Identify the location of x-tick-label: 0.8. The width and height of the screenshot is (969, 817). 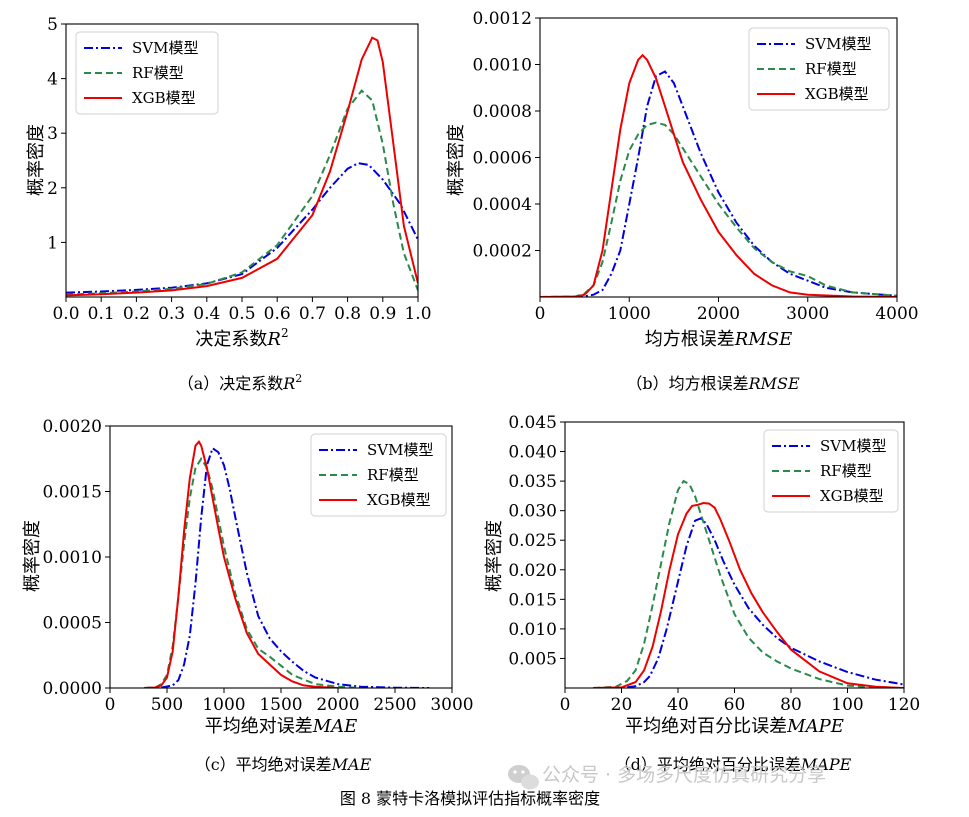
(347, 314).